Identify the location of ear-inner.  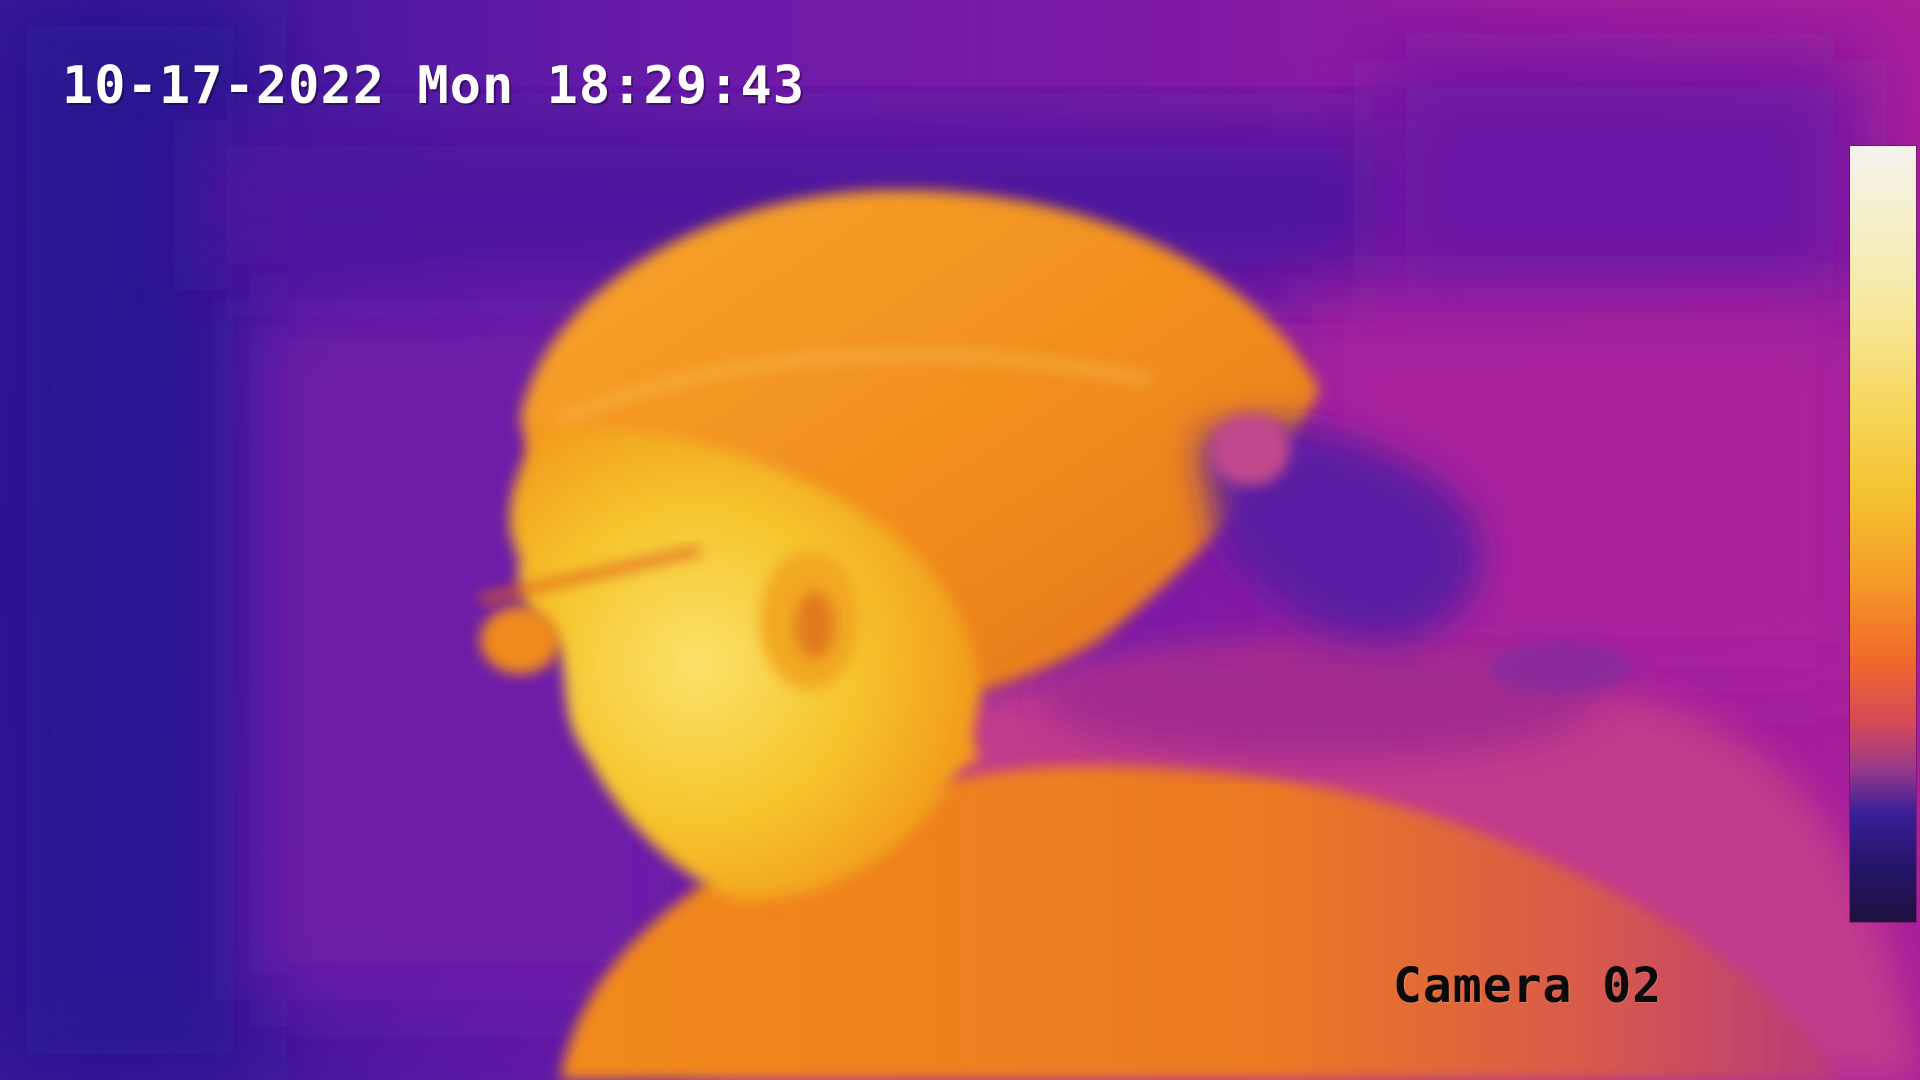
(815, 625).